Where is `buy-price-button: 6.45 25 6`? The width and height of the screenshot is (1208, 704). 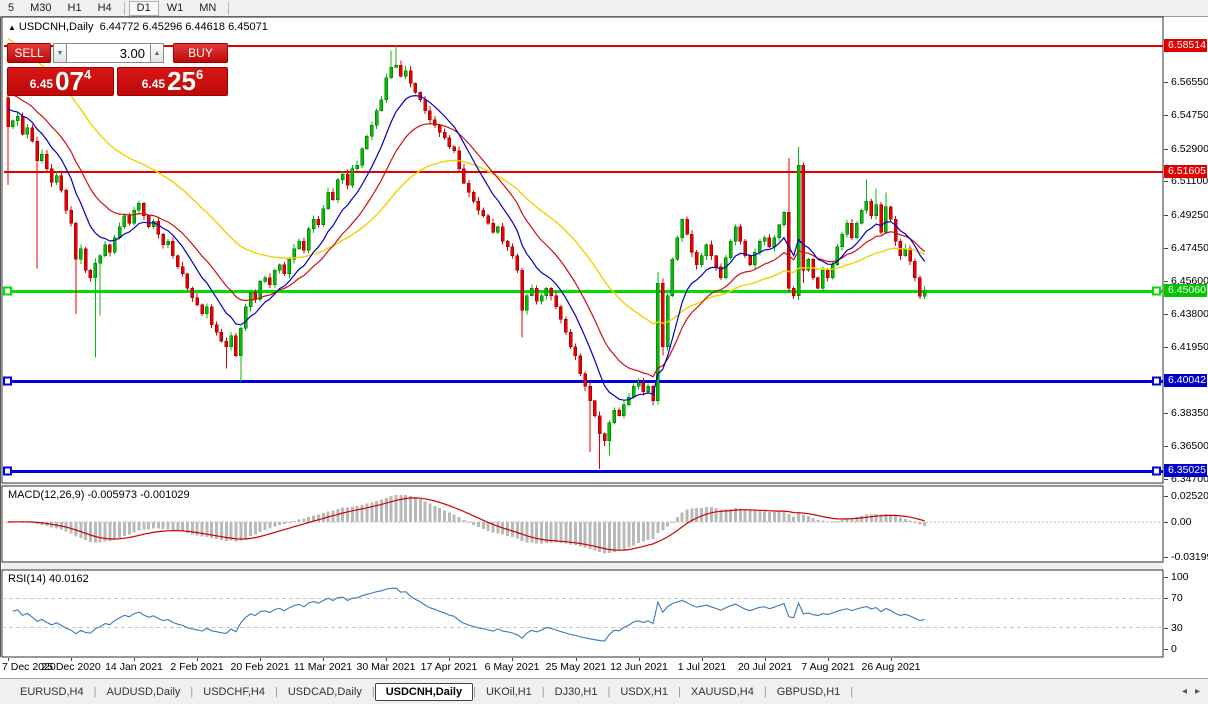 buy-price-button: 6.45 25 6 is located at coordinates (172, 81).